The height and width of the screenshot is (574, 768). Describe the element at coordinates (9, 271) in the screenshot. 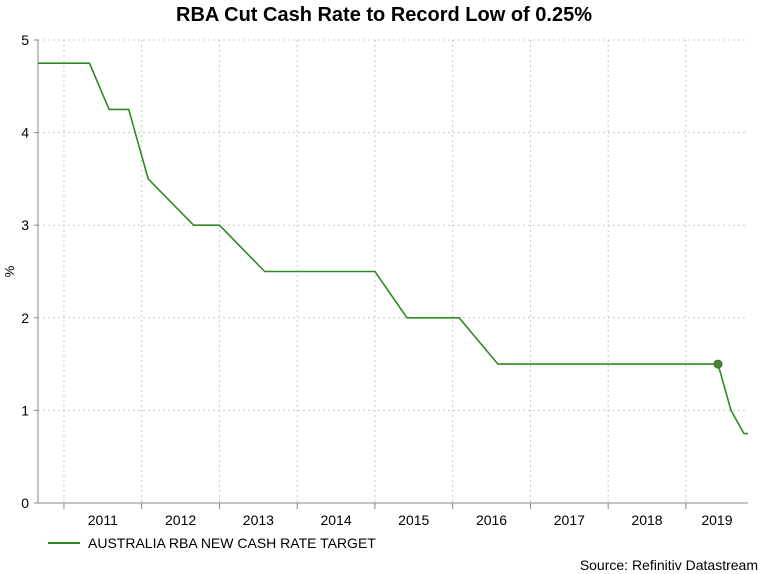

I see `y-axis-label: %` at that location.